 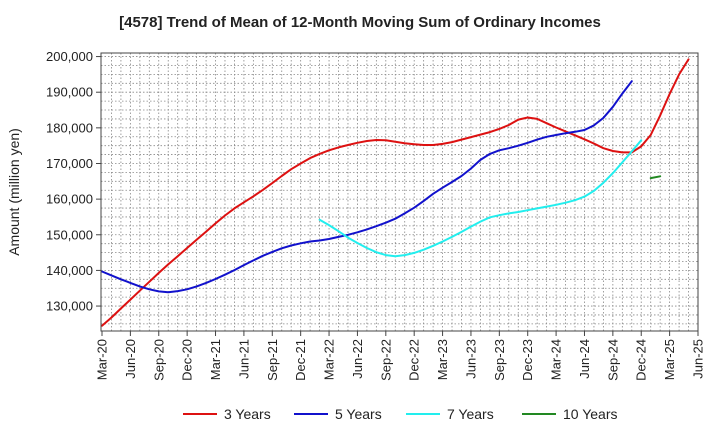 What do you see at coordinates (14, 192) in the screenshot?
I see `y-axis-label: Amount (million yen)` at bounding box center [14, 192].